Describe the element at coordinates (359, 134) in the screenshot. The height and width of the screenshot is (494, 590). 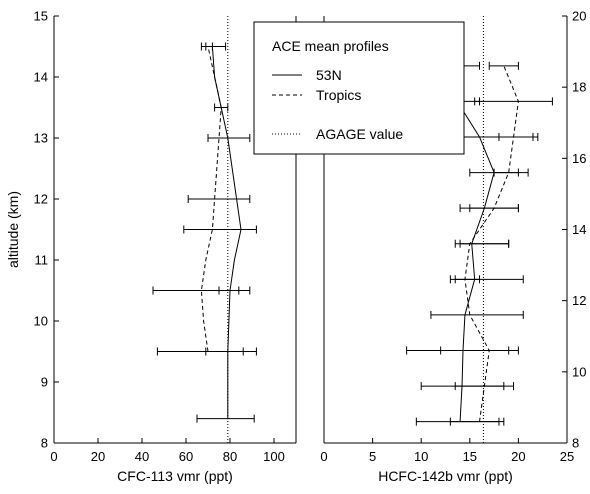
I see `legend-label-agage: AGAGE value` at that location.